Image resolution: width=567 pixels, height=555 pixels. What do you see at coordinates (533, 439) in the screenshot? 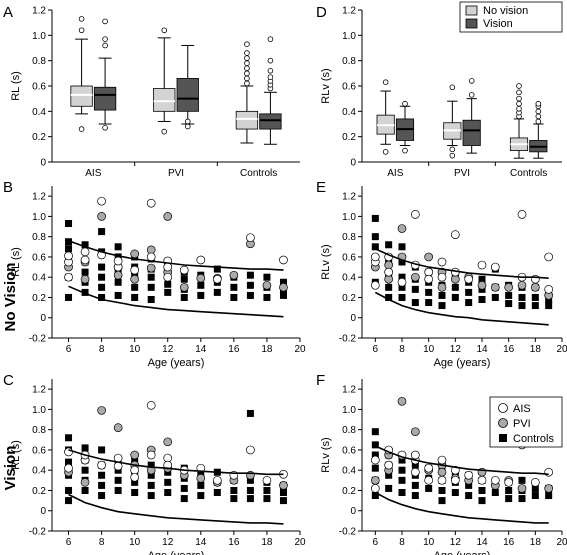
I see `legend-label-controls: Controls` at bounding box center [533, 439].